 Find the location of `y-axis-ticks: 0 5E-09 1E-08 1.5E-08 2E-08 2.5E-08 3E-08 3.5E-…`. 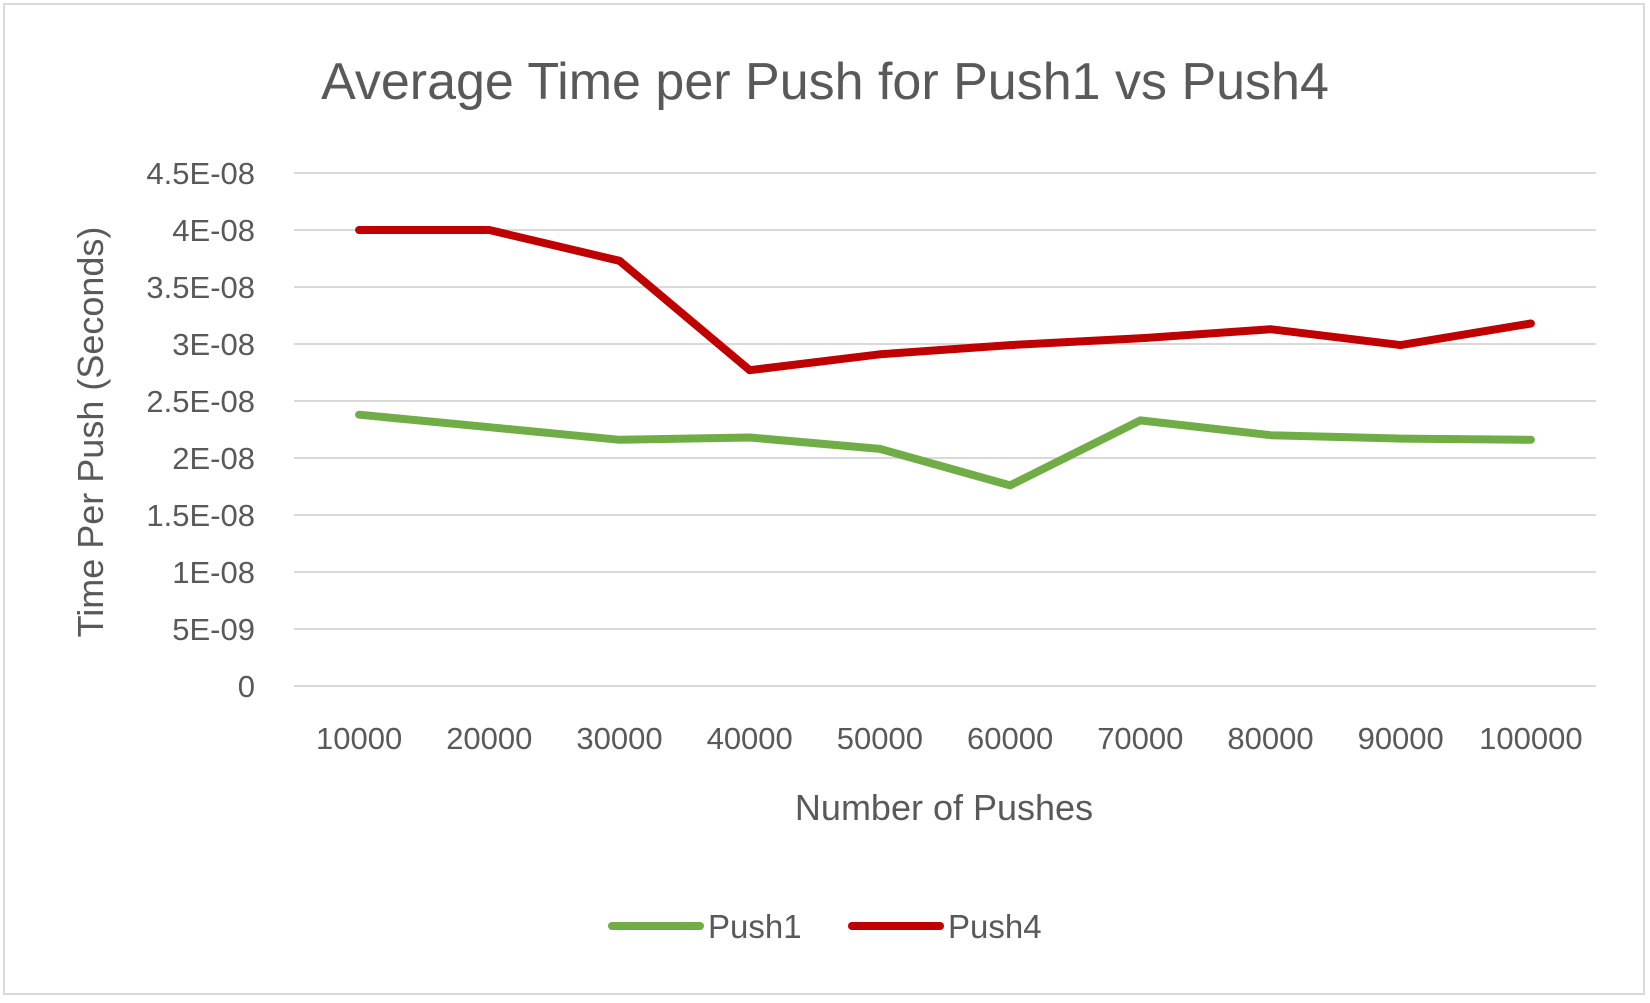

y-axis-ticks: 0 5E-09 1E-08 1.5E-08 2E-08 2.5E-08 3E-08 3.5E-… is located at coordinates (200, 430).